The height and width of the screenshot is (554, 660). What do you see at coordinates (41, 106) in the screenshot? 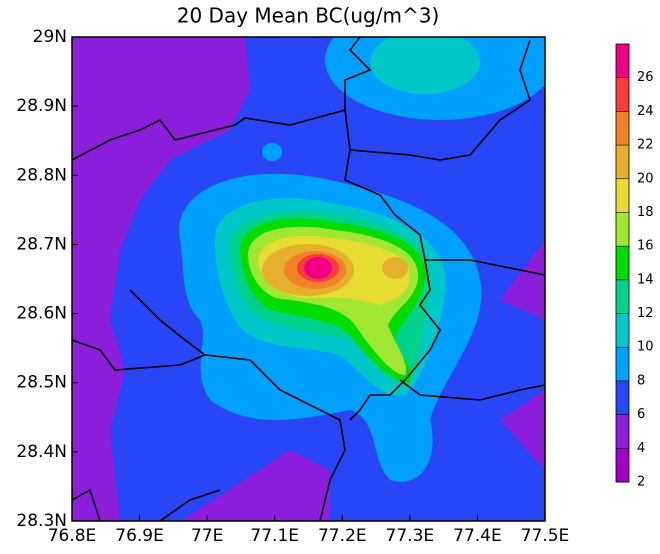
I see `y-tick-label: 28.9N` at bounding box center [41, 106].